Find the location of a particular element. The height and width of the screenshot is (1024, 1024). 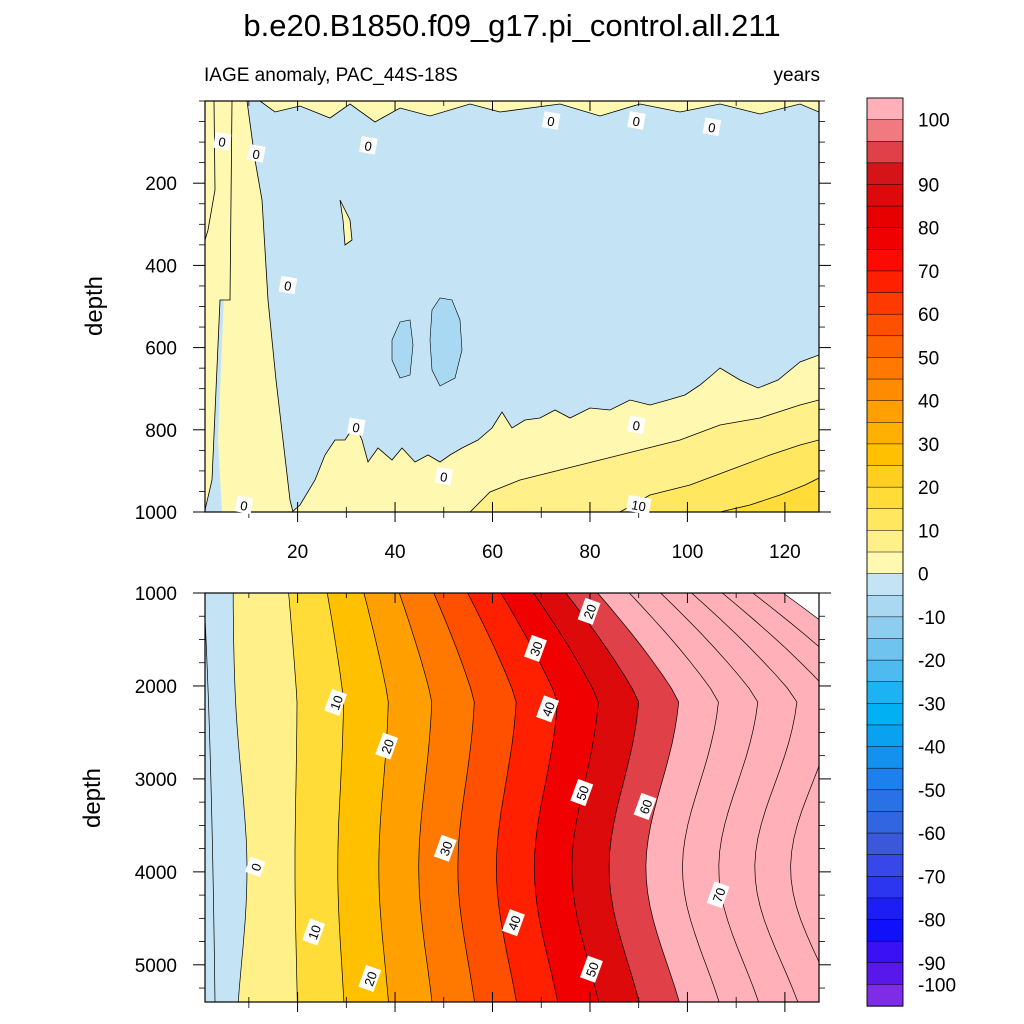

y-tick-label: 400 is located at coordinates (161, 266).